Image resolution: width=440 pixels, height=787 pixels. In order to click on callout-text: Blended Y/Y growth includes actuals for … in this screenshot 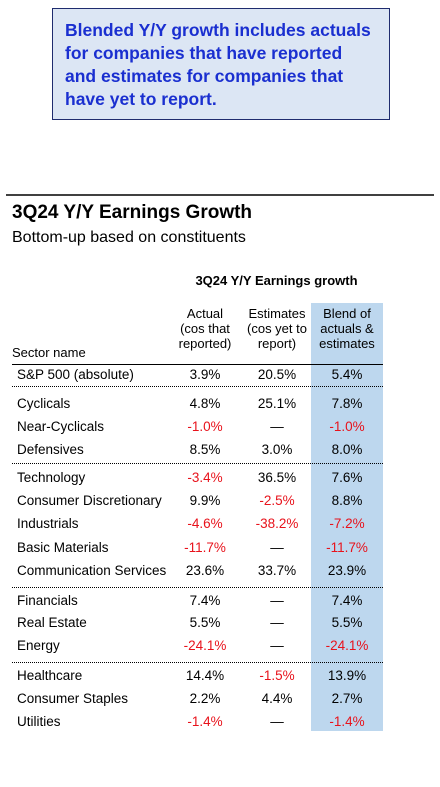, I will do `click(218, 64)`.